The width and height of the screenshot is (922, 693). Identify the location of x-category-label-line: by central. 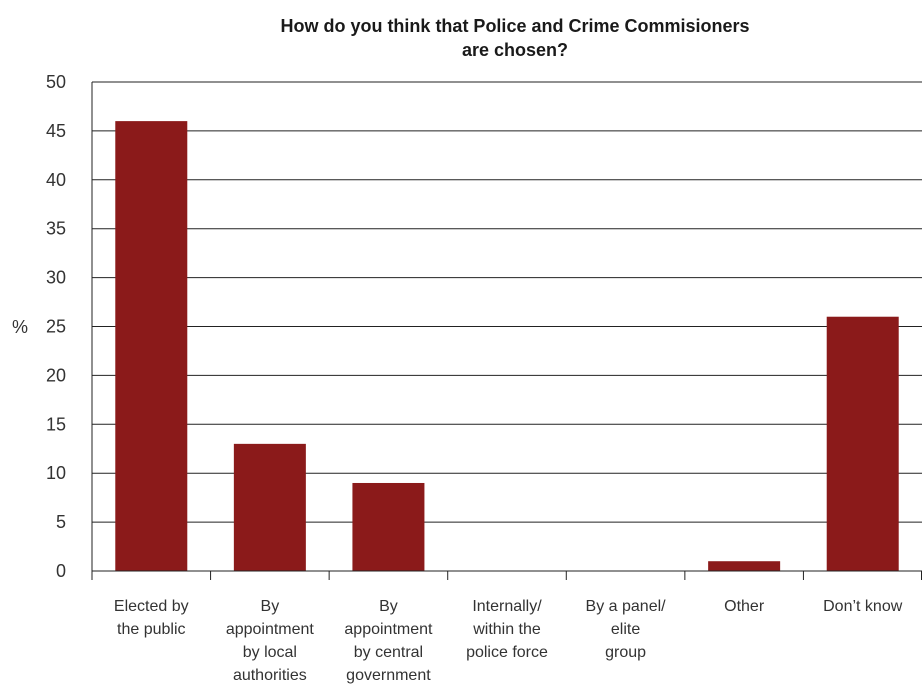
(388, 652).